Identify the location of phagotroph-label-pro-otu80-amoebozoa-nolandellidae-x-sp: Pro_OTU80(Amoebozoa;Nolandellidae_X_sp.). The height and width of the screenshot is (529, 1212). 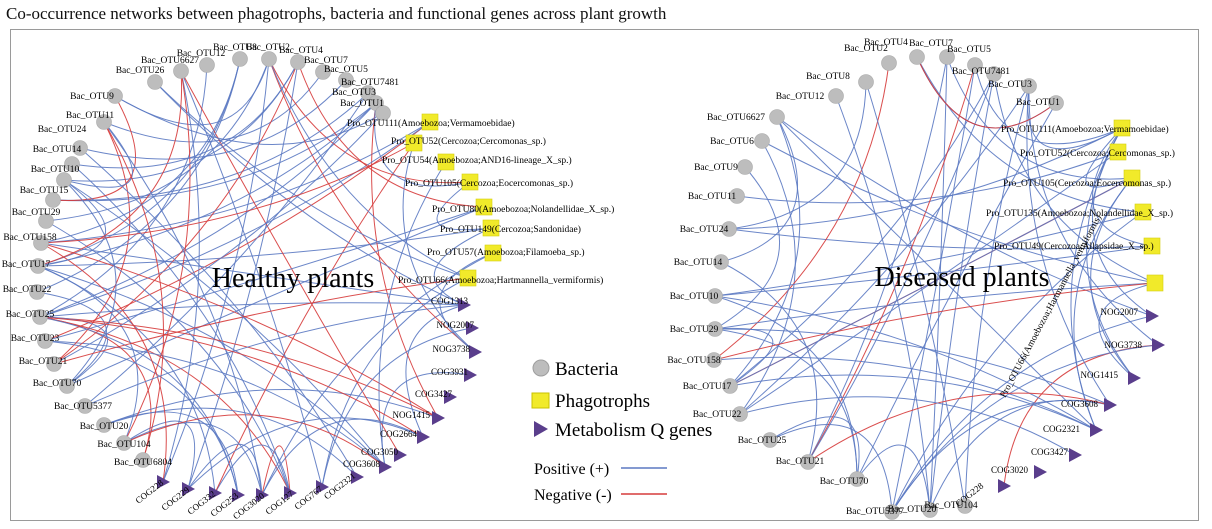
(523, 209).